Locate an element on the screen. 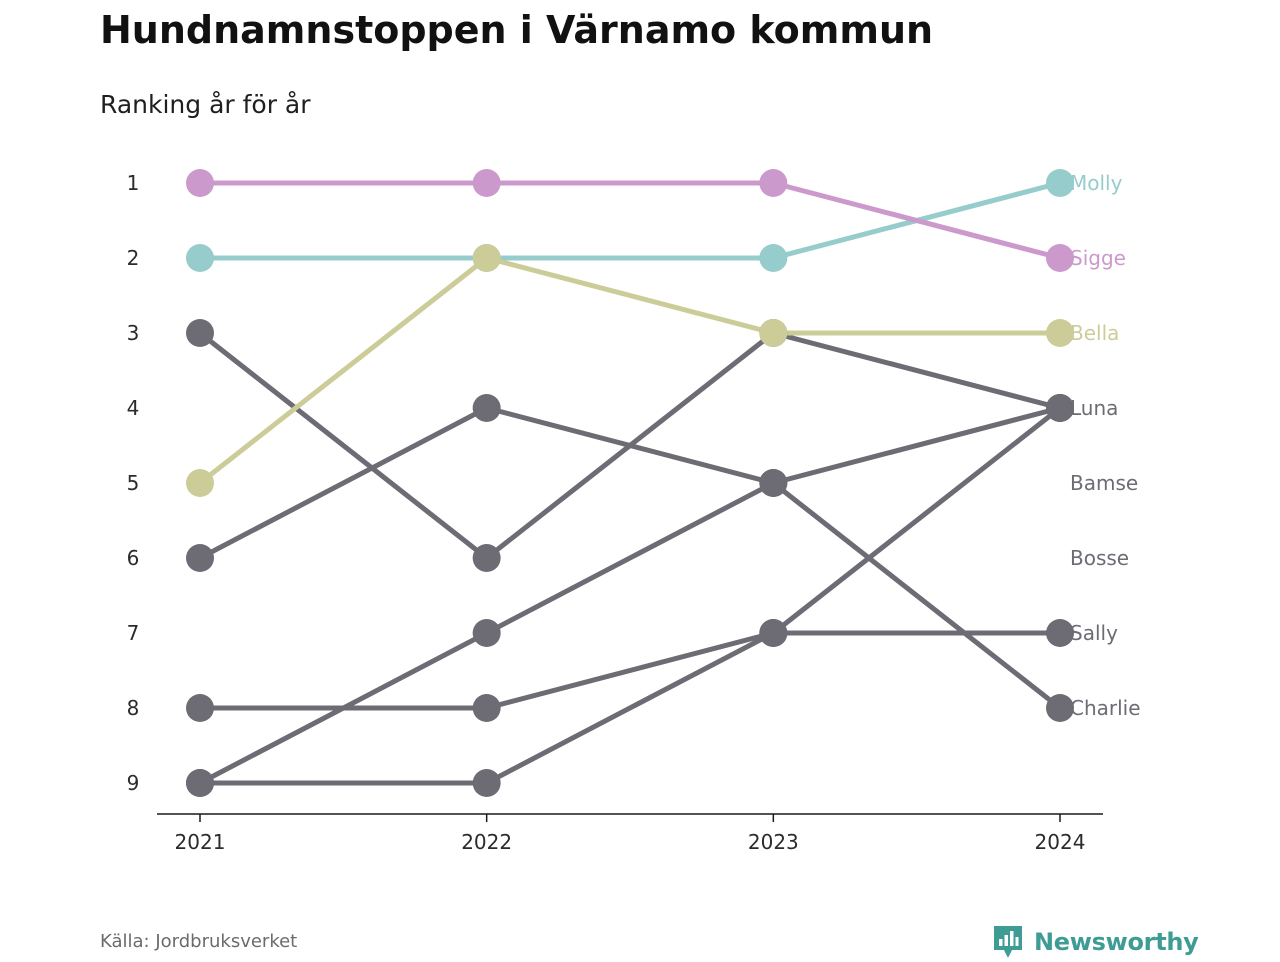 The height and width of the screenshot is (962, 1280). end-label-sally: Sally is located at coordinates (1094, 633).